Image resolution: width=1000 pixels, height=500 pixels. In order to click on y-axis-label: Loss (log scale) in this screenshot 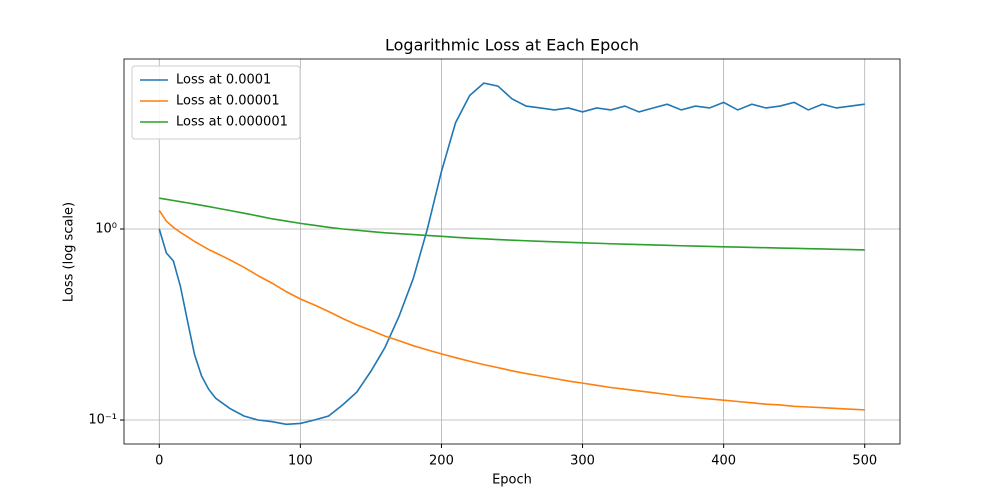, I will do `click(69, 252)`.